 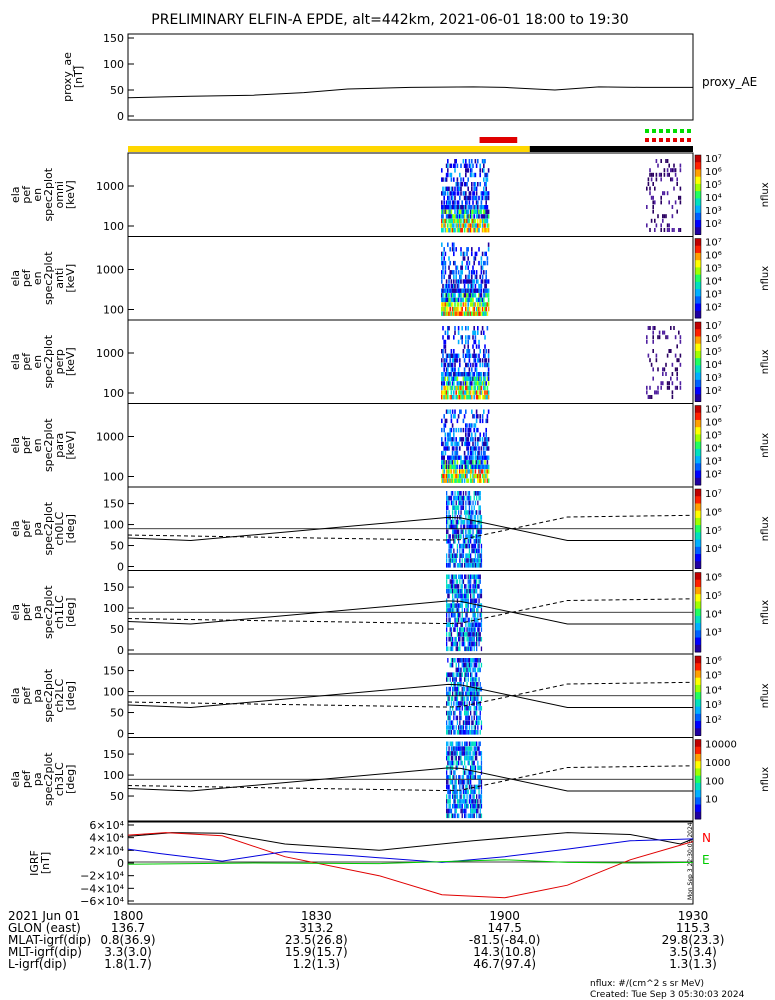 I want to click on footer-row-value: 1830, so click(x=316, y=916).